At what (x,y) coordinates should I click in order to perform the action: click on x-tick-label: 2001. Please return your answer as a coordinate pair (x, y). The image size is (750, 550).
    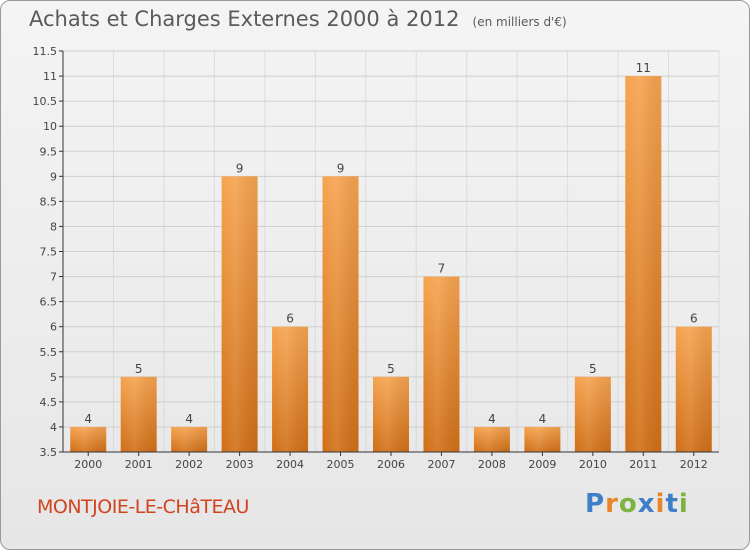
    Looking at the image, I should click on (139, 464).